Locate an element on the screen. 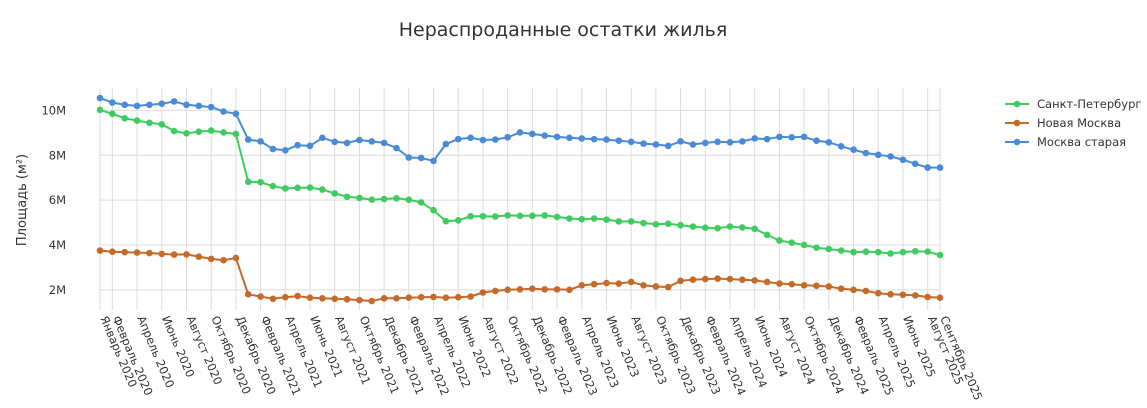 This screenshot has width=1147, height=408. legend-item-label: Новая Москва is located at coordinates (1079, 123).